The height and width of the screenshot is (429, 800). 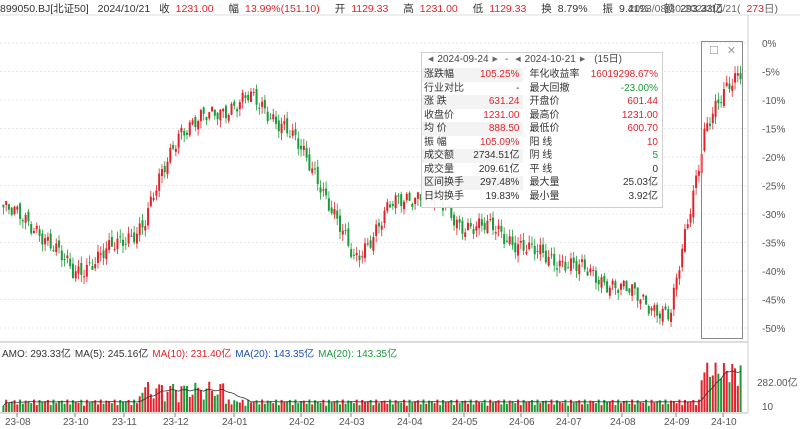 I want to click on stats-row: 成交量 209.61亿平 线 0, so click(x=542, y=170).